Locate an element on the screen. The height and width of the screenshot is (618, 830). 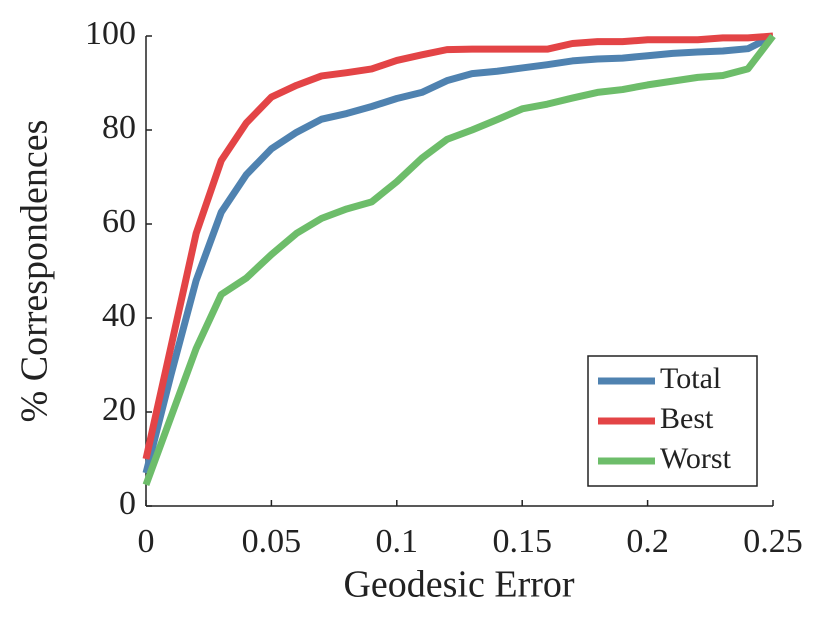
x-axis-label: Geodesic Error is located at coordinates (458, 585).